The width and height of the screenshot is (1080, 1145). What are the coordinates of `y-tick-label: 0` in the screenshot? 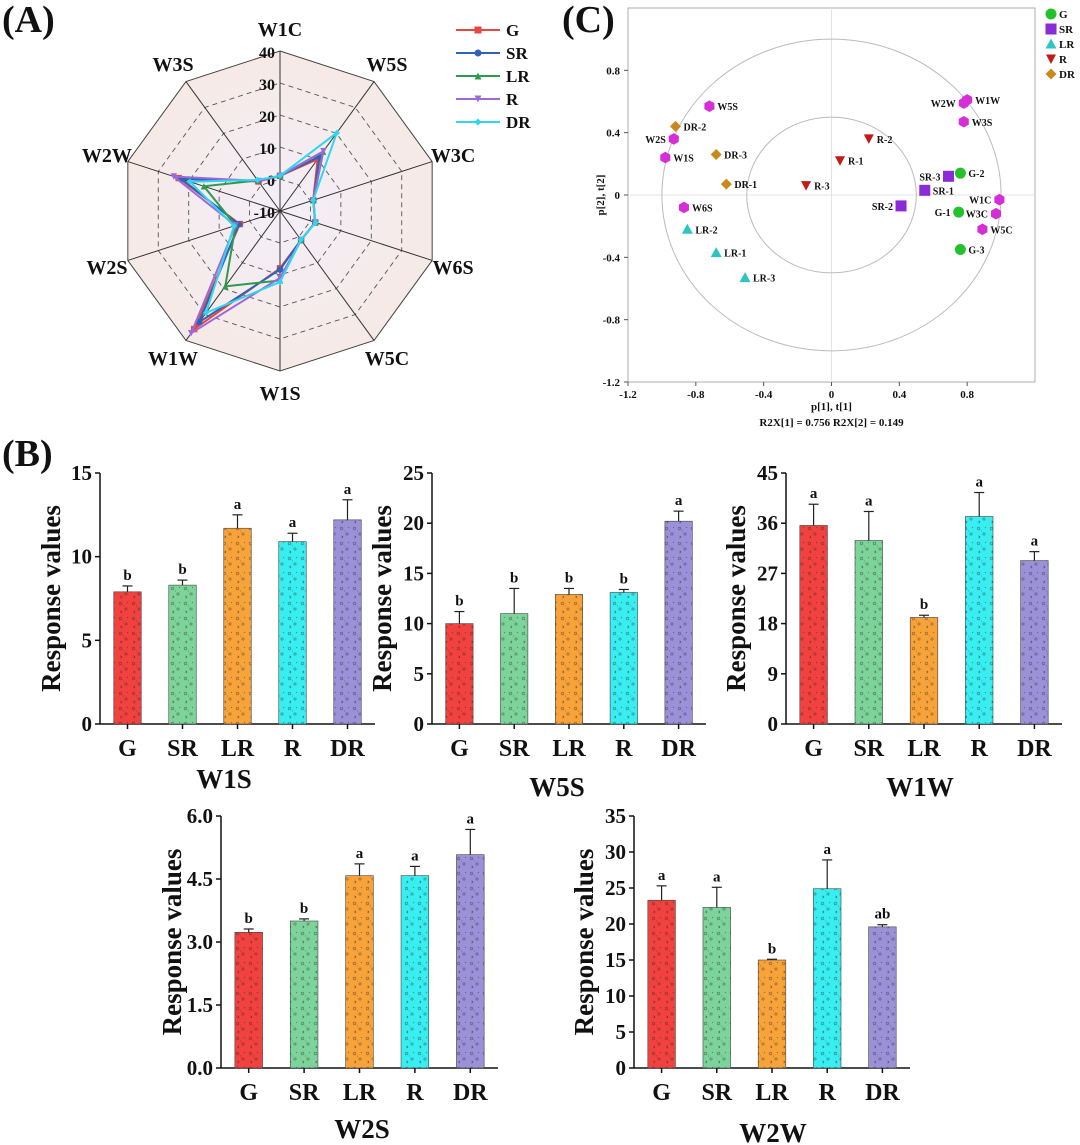 It's located at (773, 724).